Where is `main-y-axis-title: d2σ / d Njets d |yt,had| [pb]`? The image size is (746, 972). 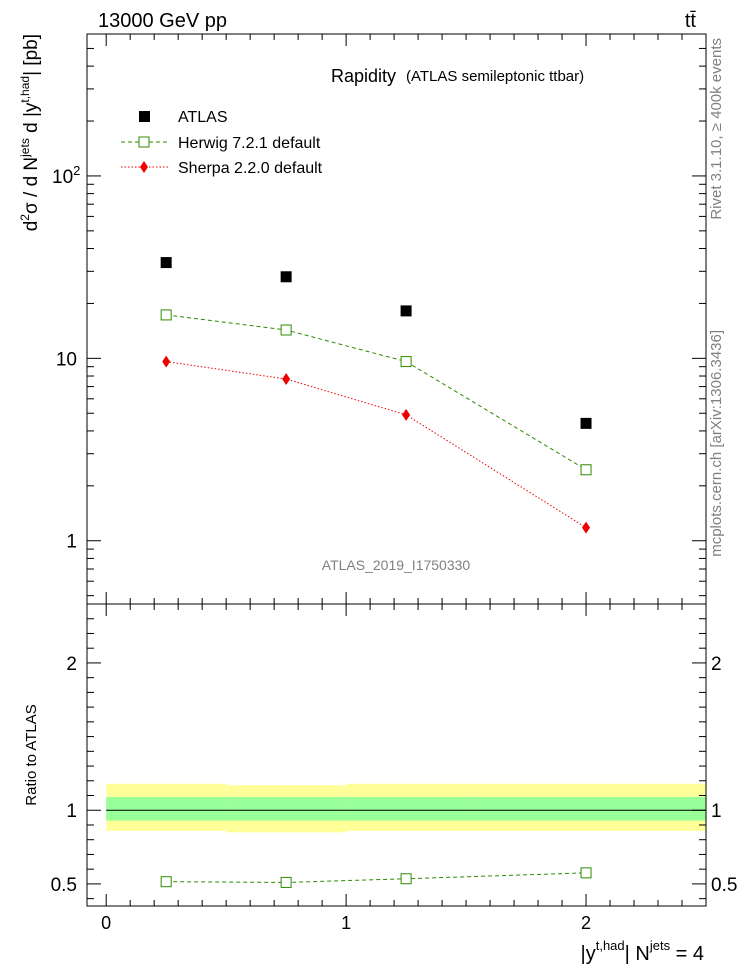
main-y-axis-title: d2σ / d Njets d |yt,had| [pb] is located at coordinates (30, 132).